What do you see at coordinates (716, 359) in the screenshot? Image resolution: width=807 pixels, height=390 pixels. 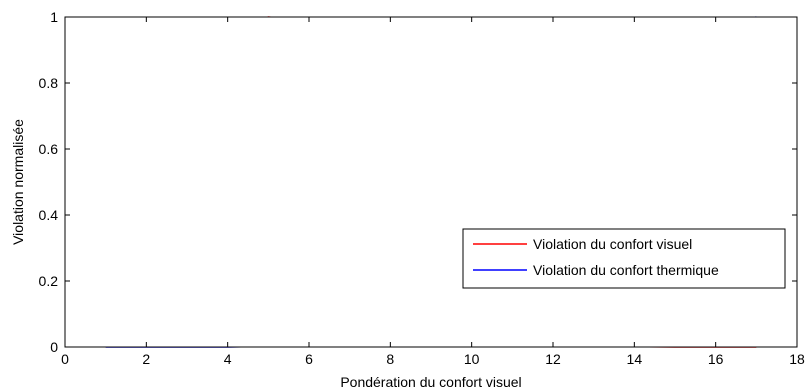 I see `x-tick-label: 16` at bounding box center [716, 359].